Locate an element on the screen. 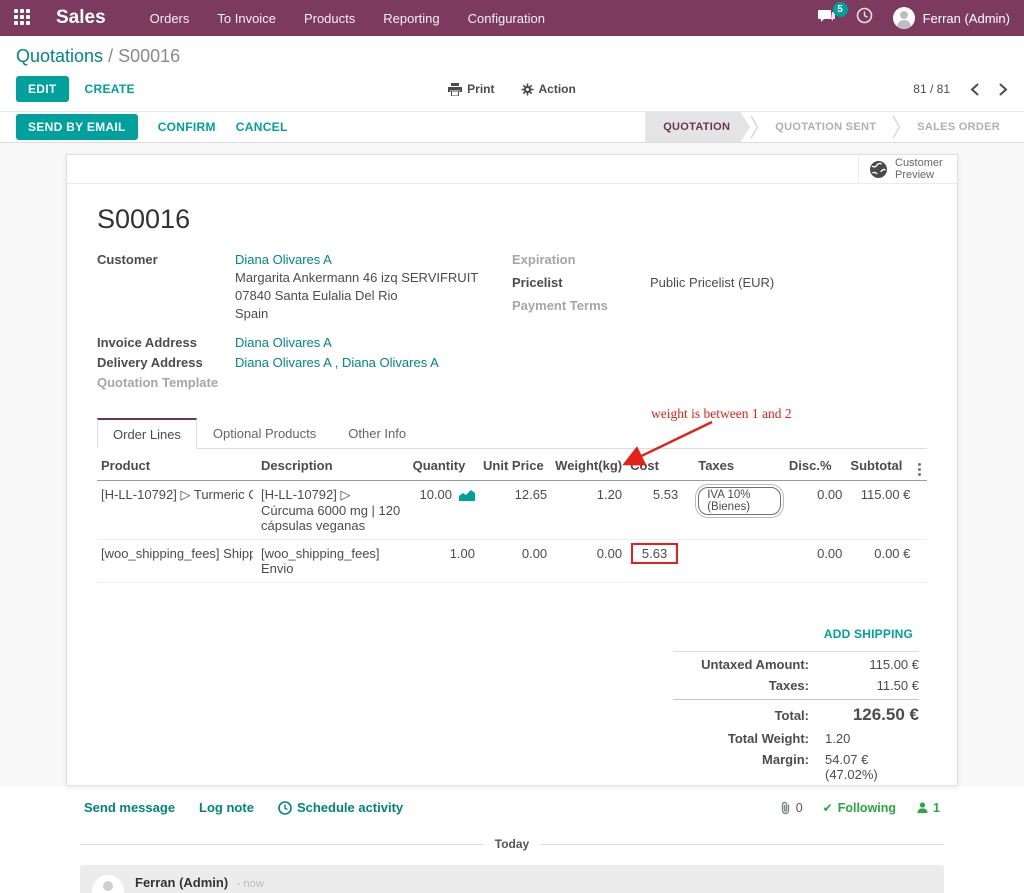  breadcrumb-quotations: Quotations is located at coordinates (60, 56).